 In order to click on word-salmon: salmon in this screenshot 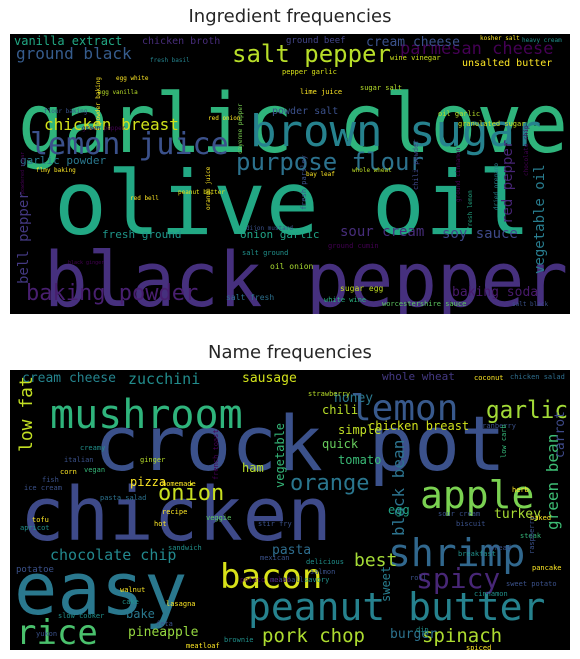, I will do `click(322, 572)`.